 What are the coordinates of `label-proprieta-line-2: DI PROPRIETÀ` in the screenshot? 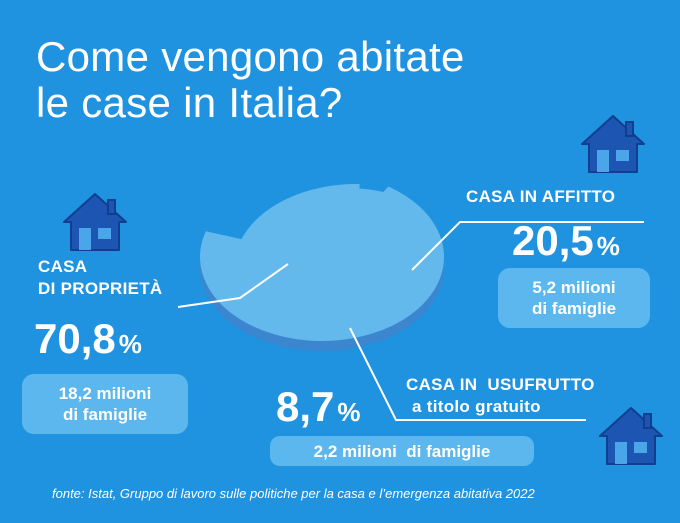 It's located at (100, 288).